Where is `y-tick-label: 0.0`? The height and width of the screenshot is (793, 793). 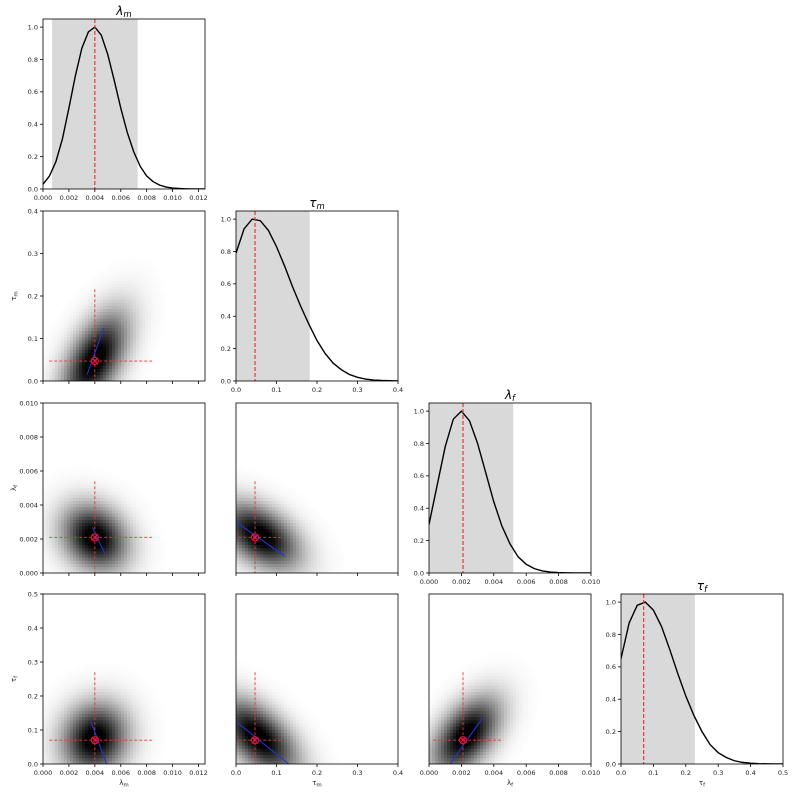
y-tick-label: 0.0 is located at coordinates (611, 764).